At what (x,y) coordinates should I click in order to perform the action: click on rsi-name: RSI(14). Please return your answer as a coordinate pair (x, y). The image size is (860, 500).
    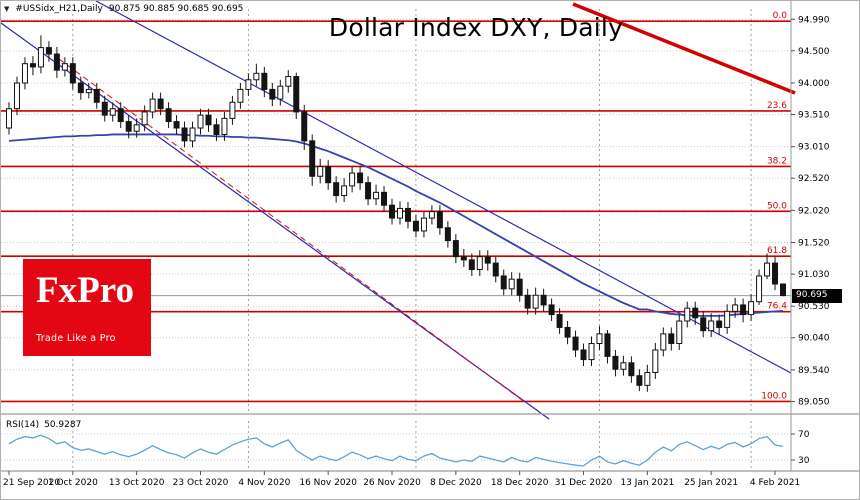
    Looking at the image, I should click on (23, 425).